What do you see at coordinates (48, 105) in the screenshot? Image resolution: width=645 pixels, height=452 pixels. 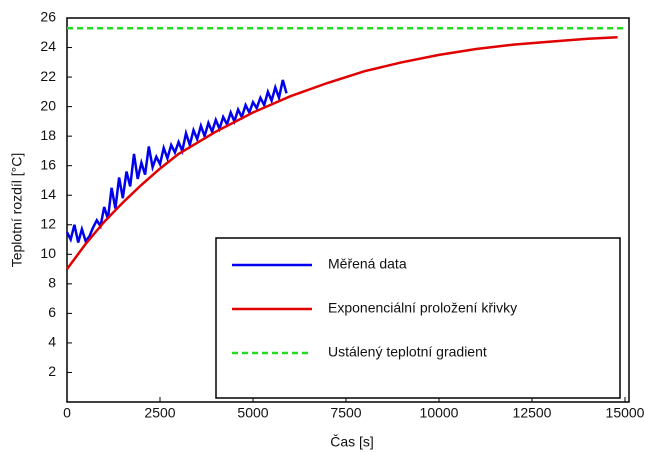 I see `y-tick-label: 20` at bounding box center [48, 105].